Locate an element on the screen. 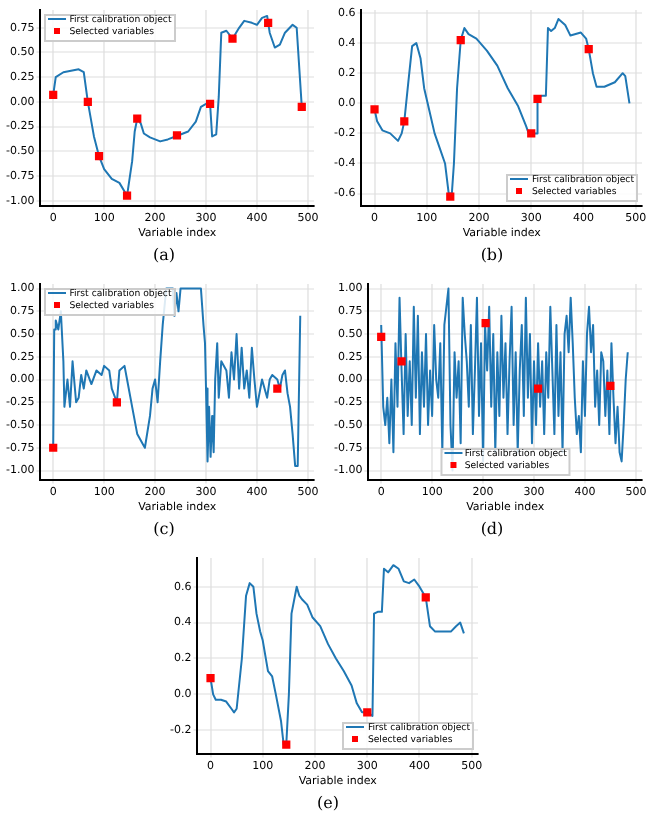 The width and height of the screenshot is (656, 826). text: (b) is located at coordinates (492, 255).